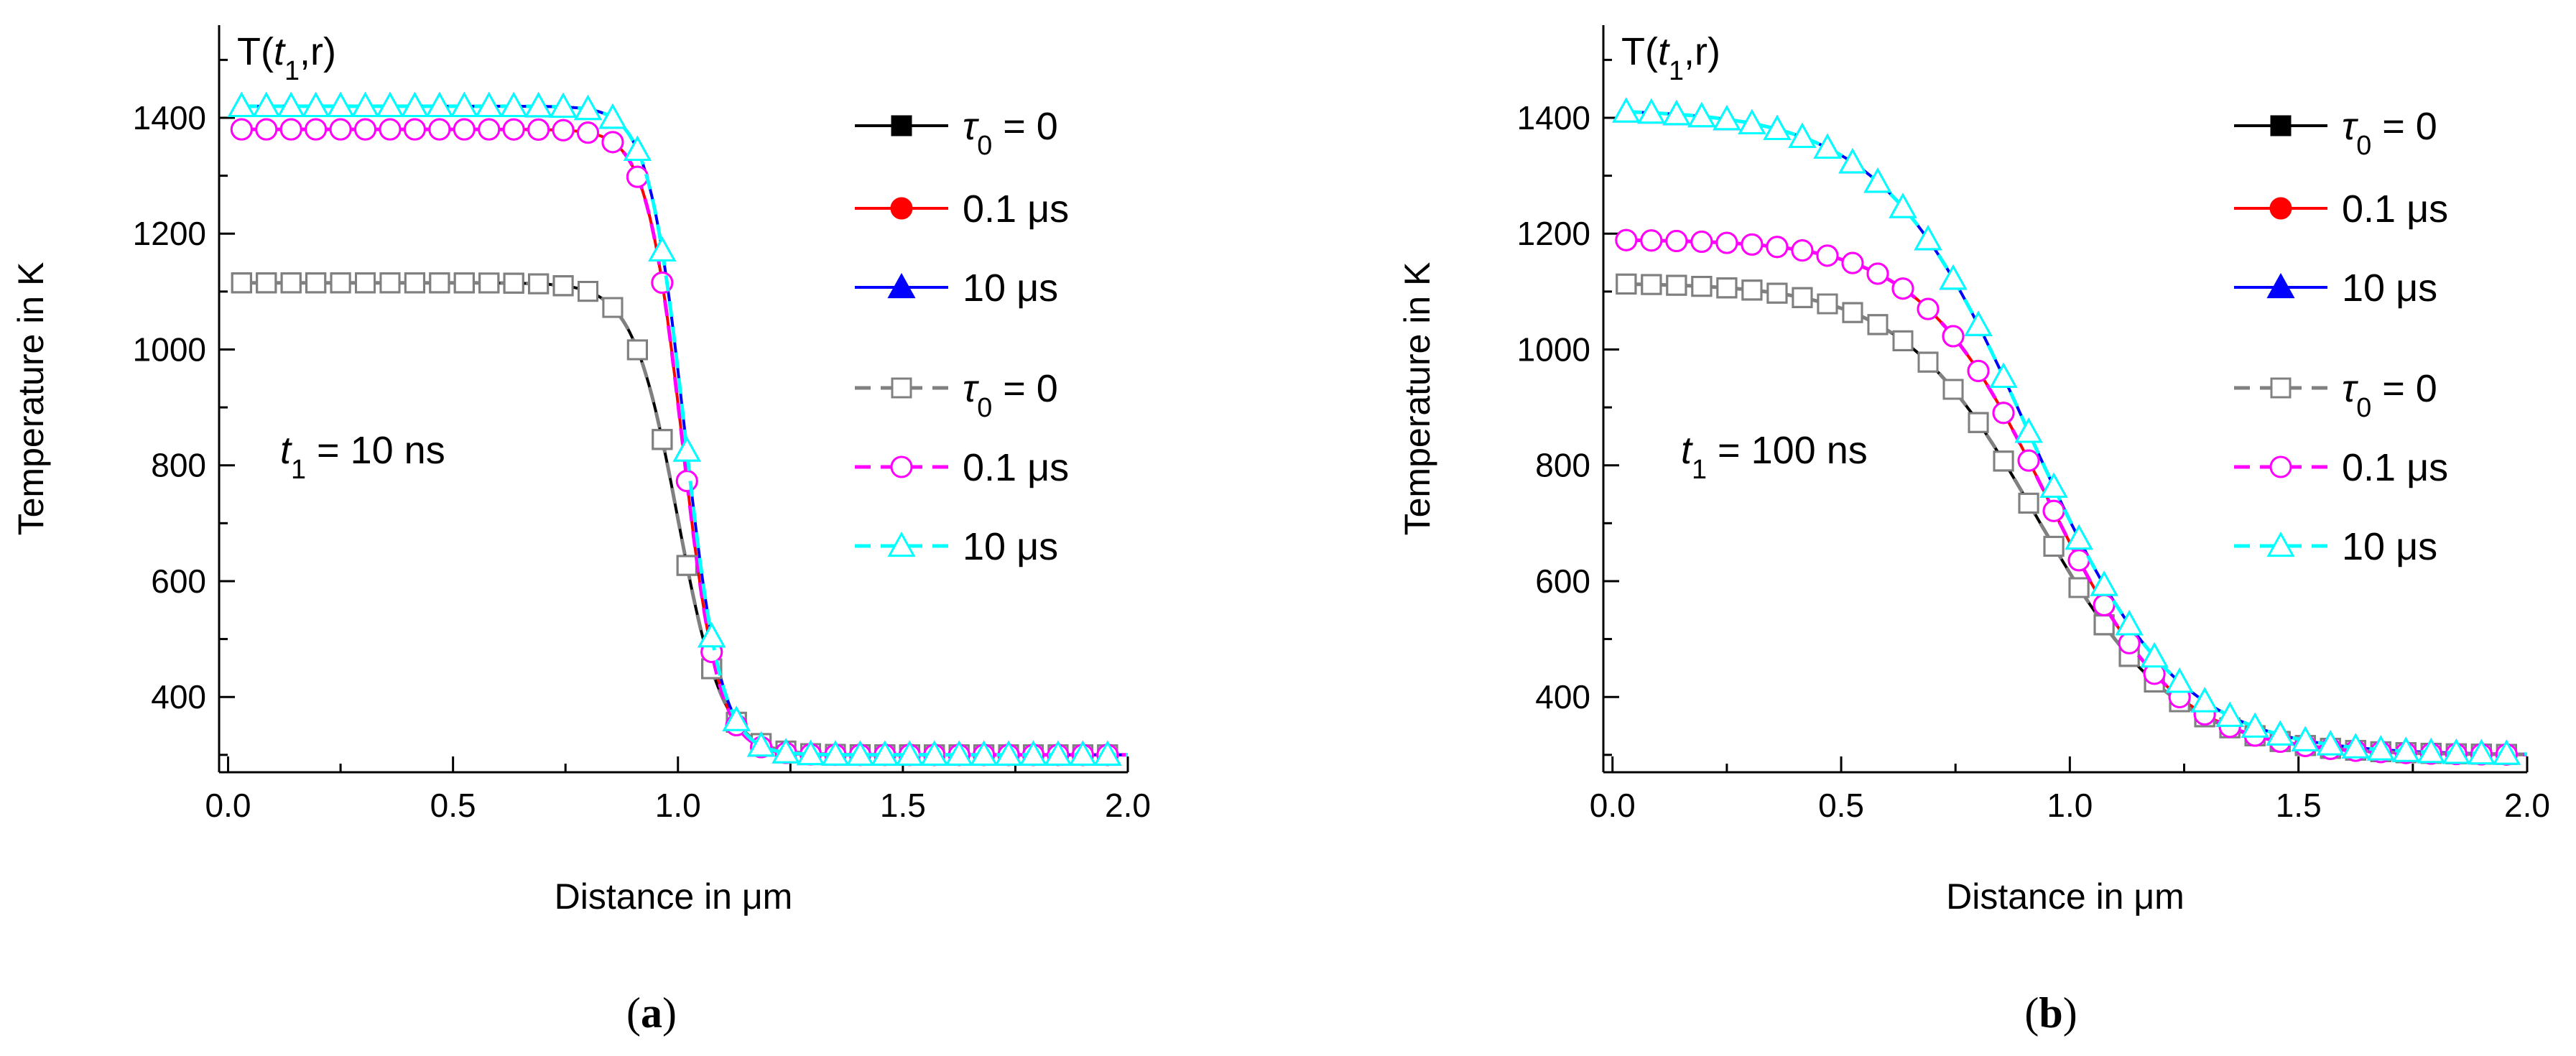 This screenshot has height=1056, width=2576. Describe the element at coordinates (1010, 133) in the screenshot. I see `legend-label: τ0 = 0` at that location.